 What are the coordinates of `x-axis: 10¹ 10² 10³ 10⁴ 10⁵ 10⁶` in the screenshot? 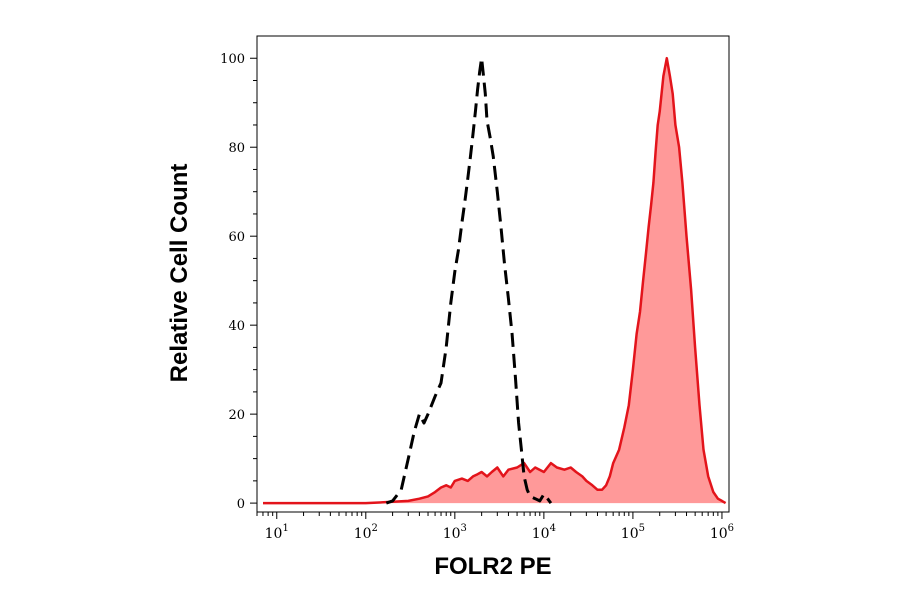 It's located at (495, 527).